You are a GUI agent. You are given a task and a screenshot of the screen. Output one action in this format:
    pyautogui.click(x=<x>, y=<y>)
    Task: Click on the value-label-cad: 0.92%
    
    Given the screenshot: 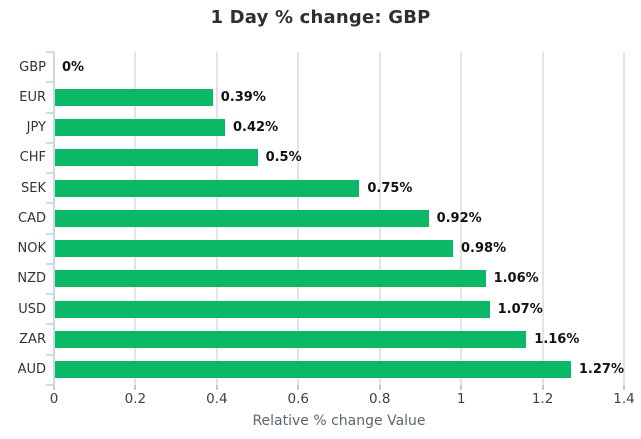 What is the action you would take?
    pyautogui.click(x=459, y=218)
    